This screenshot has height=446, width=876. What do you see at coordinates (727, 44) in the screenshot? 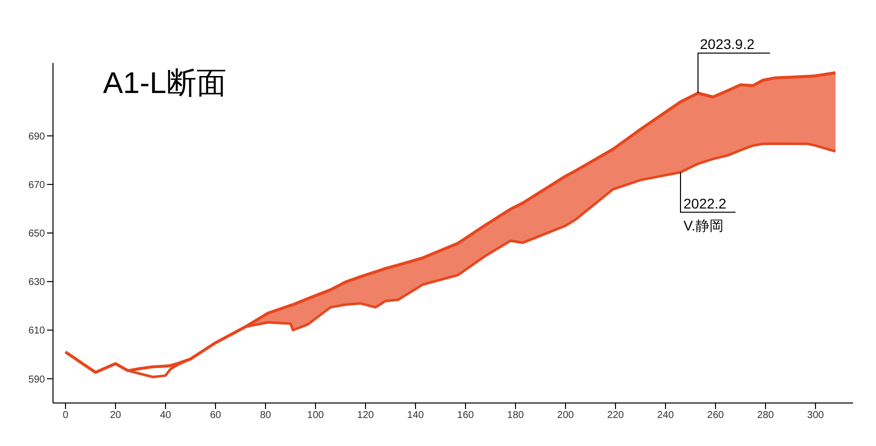
I see `annotation: 2023.9.2` at bounding box center [727, 44].